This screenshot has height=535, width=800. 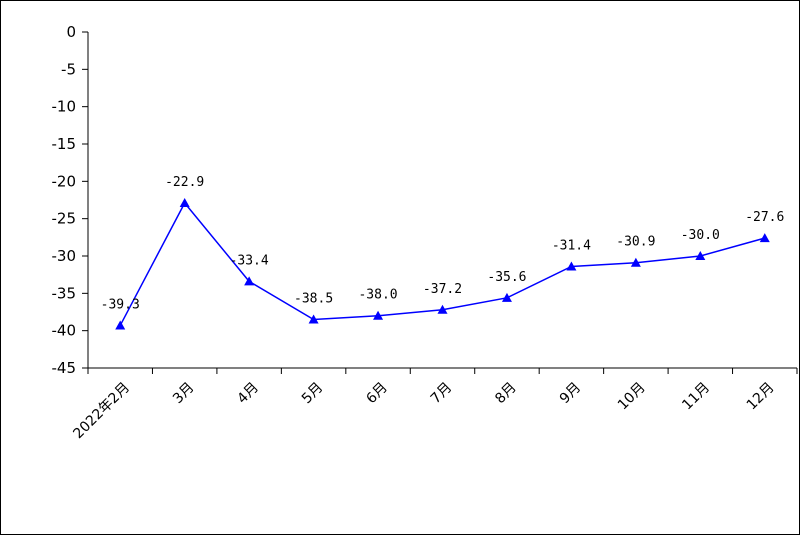 What do you see at coordinates (506, 277) in the screenshot?
I see `data-label: -35.6` at bounding box center [506, 277].